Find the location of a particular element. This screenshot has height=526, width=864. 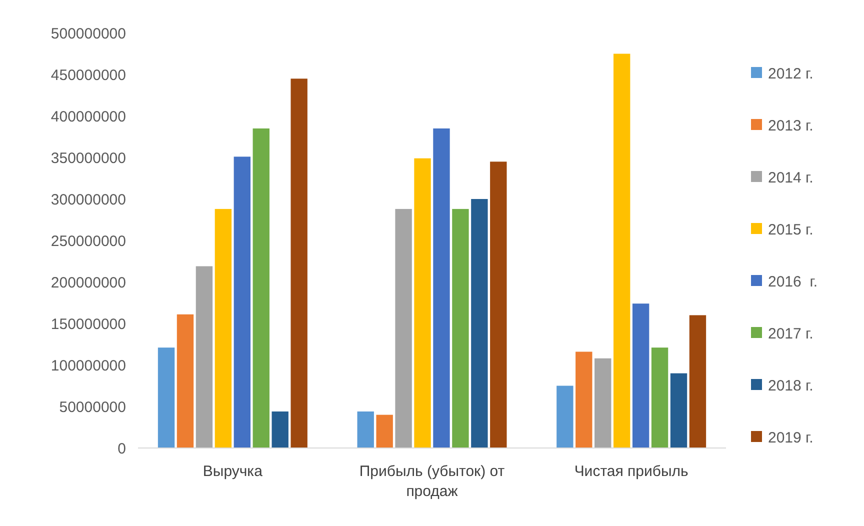

y-tick-label: 0 is located at coordinates (122, 449).